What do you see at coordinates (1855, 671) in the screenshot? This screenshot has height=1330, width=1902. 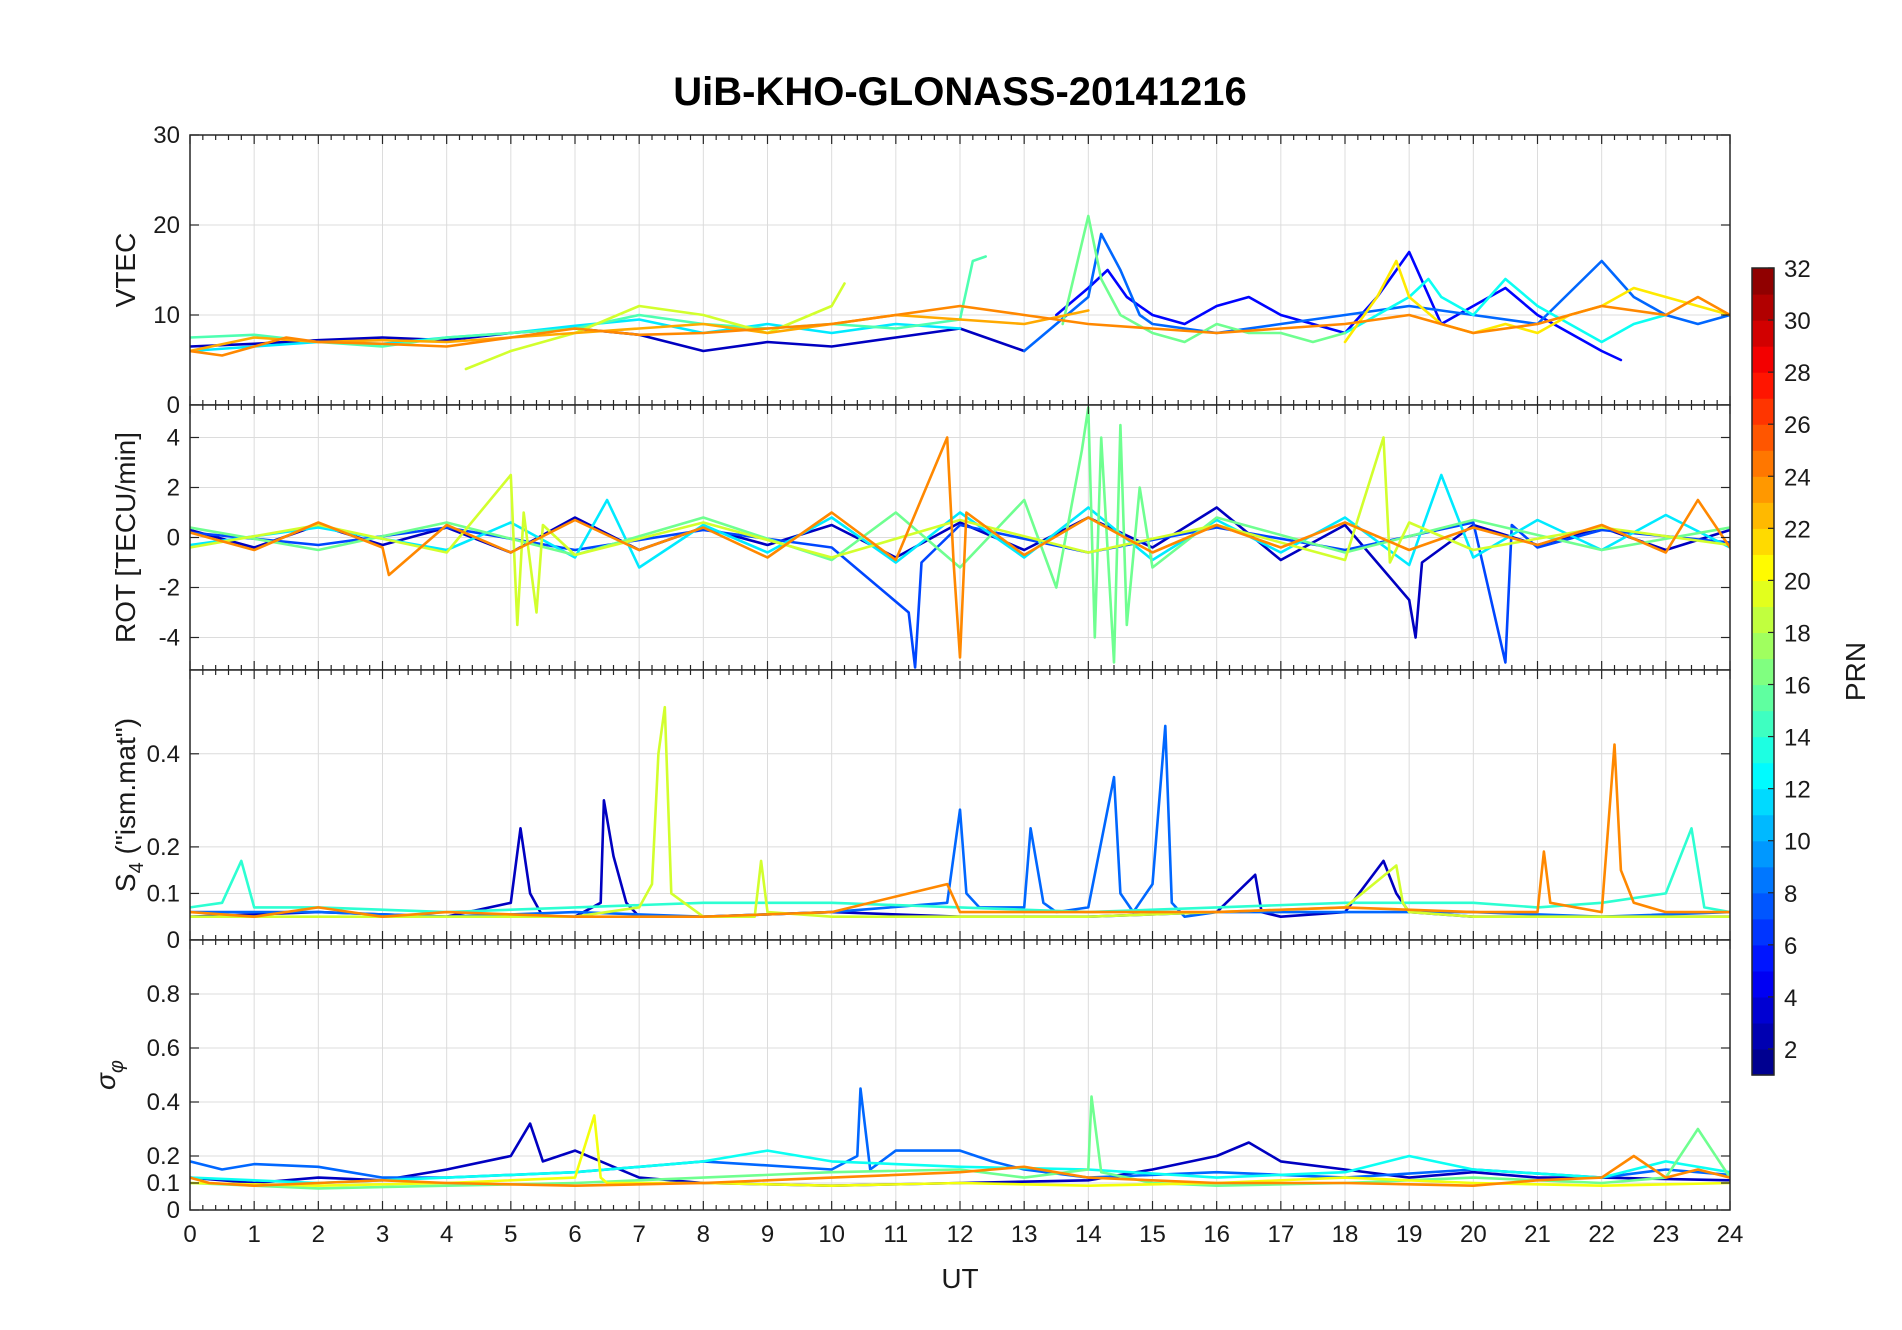 I see `colorbar-label: PRN` at bounding box center [1855, 671].